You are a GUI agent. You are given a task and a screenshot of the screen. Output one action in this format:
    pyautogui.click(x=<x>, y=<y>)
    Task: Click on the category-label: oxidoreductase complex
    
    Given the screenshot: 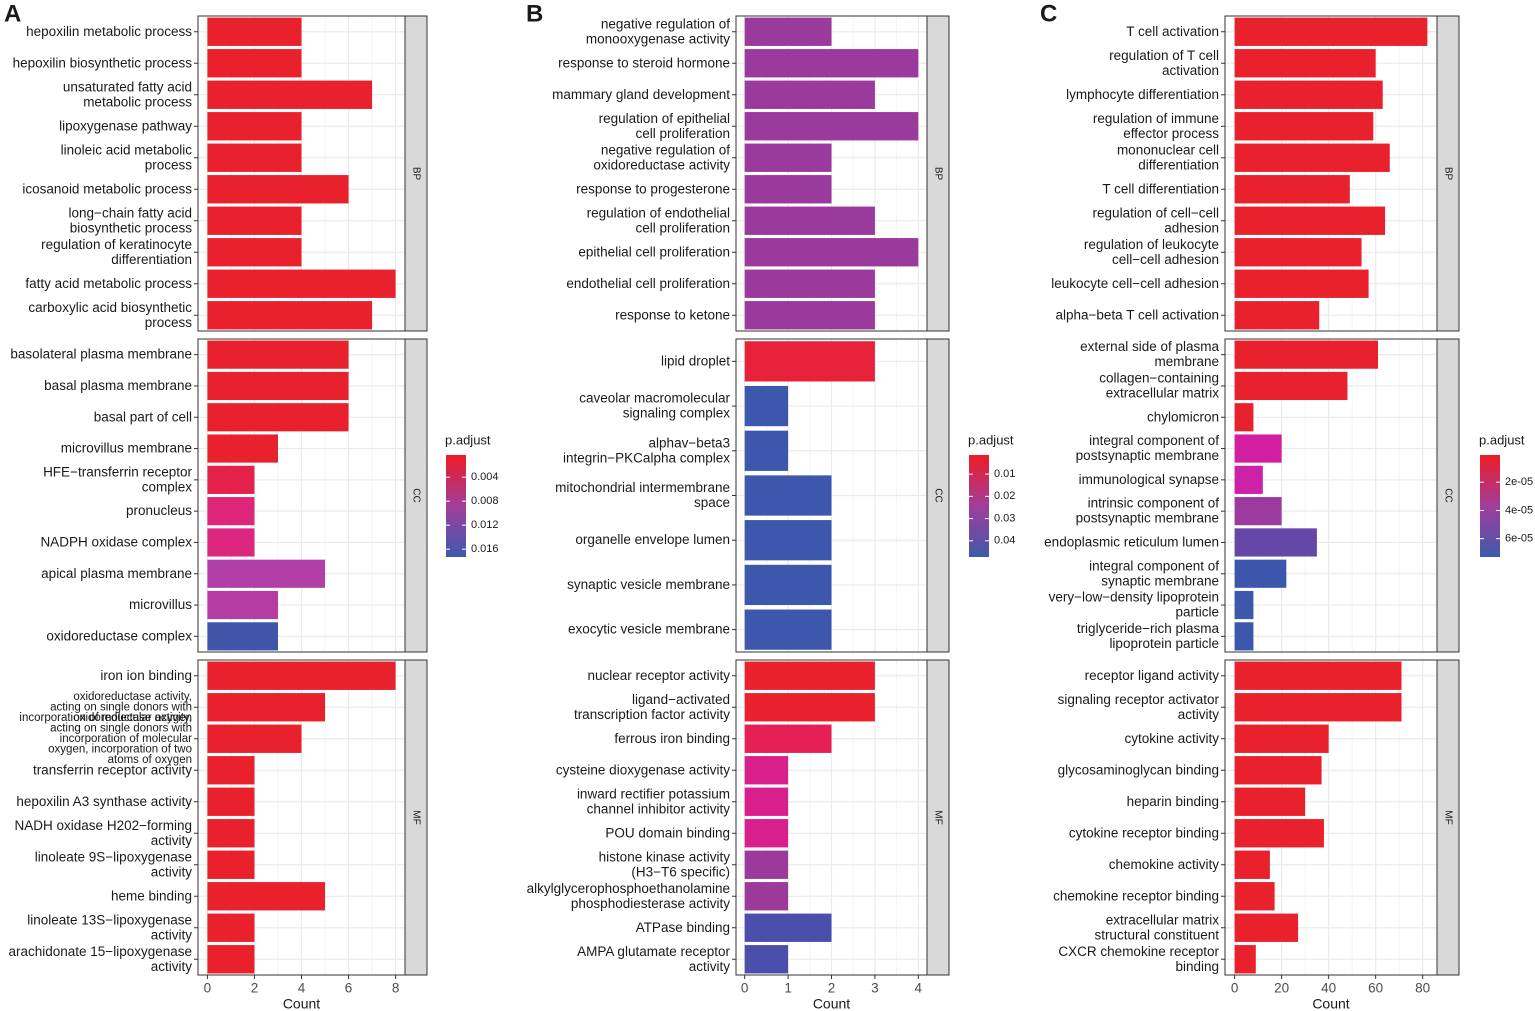 What is the action you would take?
    pyautogui.click(x=119, y=635)
    